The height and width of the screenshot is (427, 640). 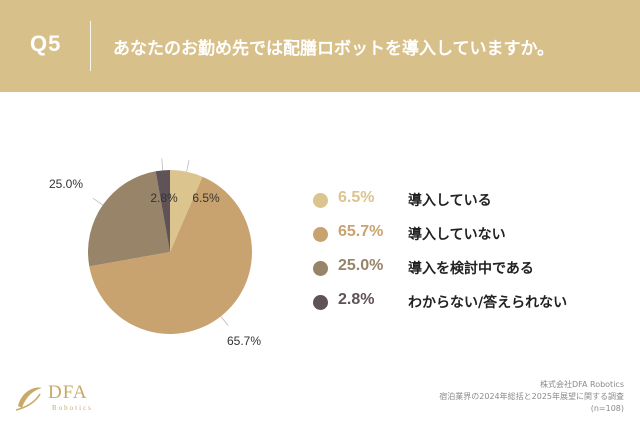 What do you see at coordinates (90, 46) in the screenshot?
I see `header-divider` at bounding box center [90, 46].